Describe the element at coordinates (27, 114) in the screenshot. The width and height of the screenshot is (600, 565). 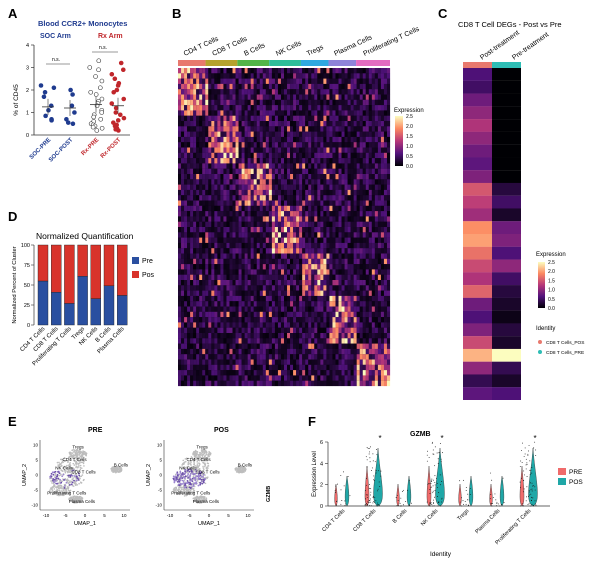
I see `panel-a-ytick-label: 1` at that location.